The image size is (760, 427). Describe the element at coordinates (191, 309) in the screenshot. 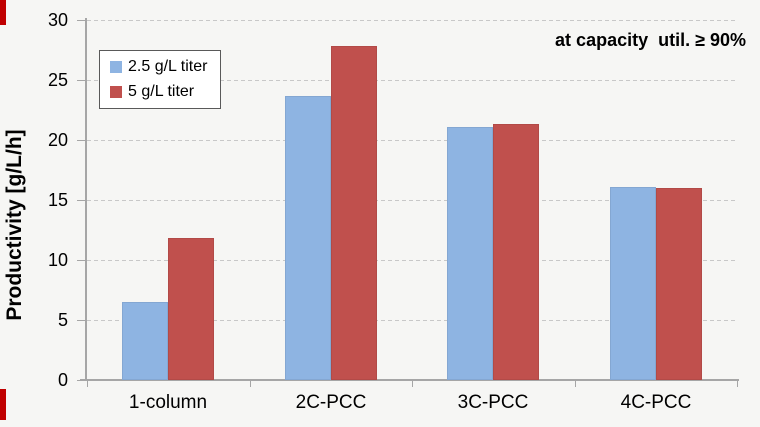

I see `bar-1-column-5-g-L-titer` at that location.